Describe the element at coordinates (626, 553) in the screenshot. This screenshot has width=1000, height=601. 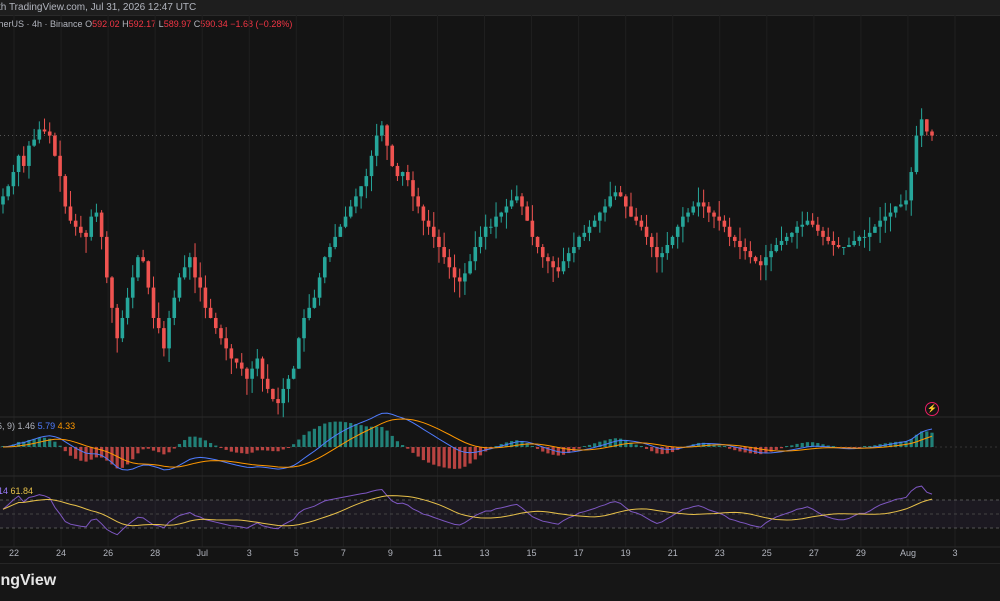
I see `x-tick-label: 19` at that location.